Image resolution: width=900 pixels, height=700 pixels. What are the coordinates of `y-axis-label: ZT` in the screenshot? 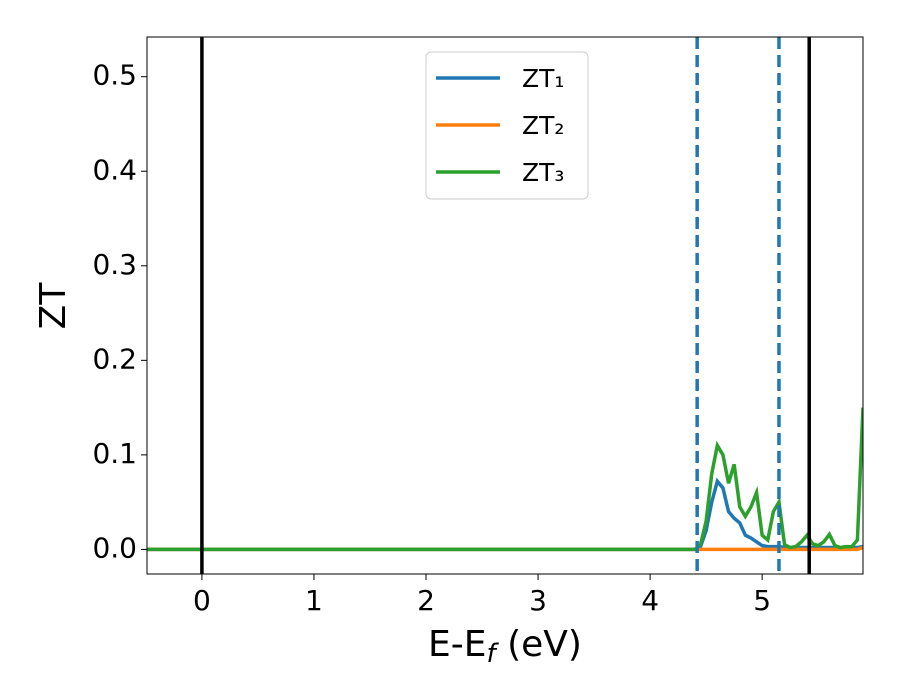 It's located at (53, 306).